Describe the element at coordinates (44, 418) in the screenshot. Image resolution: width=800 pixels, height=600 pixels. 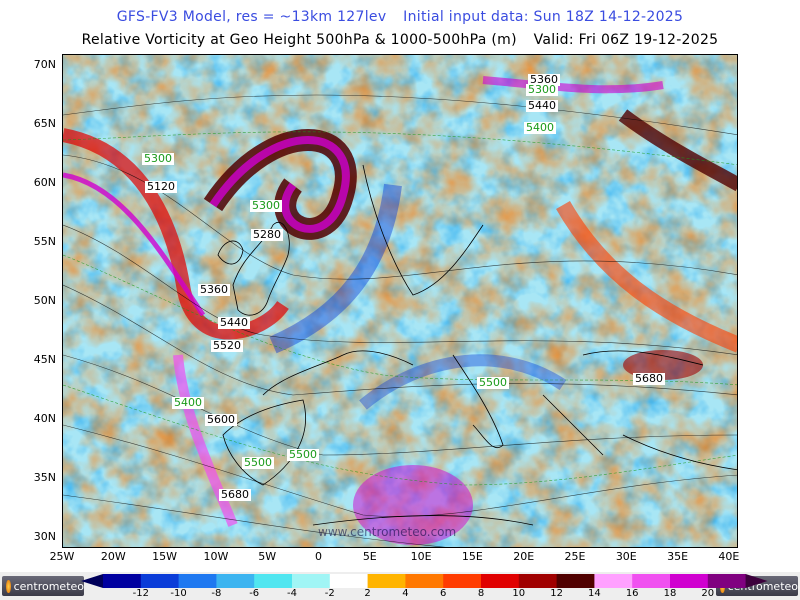
I see `lat-tick: 40N` at that location.